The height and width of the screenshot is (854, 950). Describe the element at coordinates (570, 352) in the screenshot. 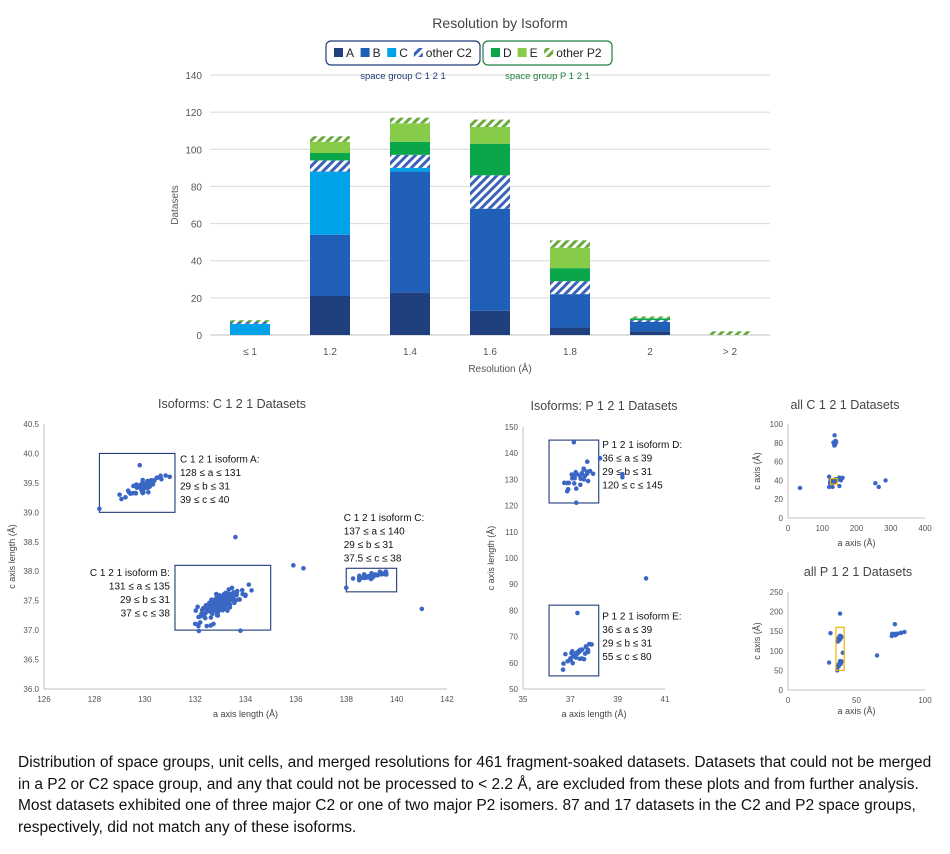

I see `histogram-xtick-label: 1.8` at that location.